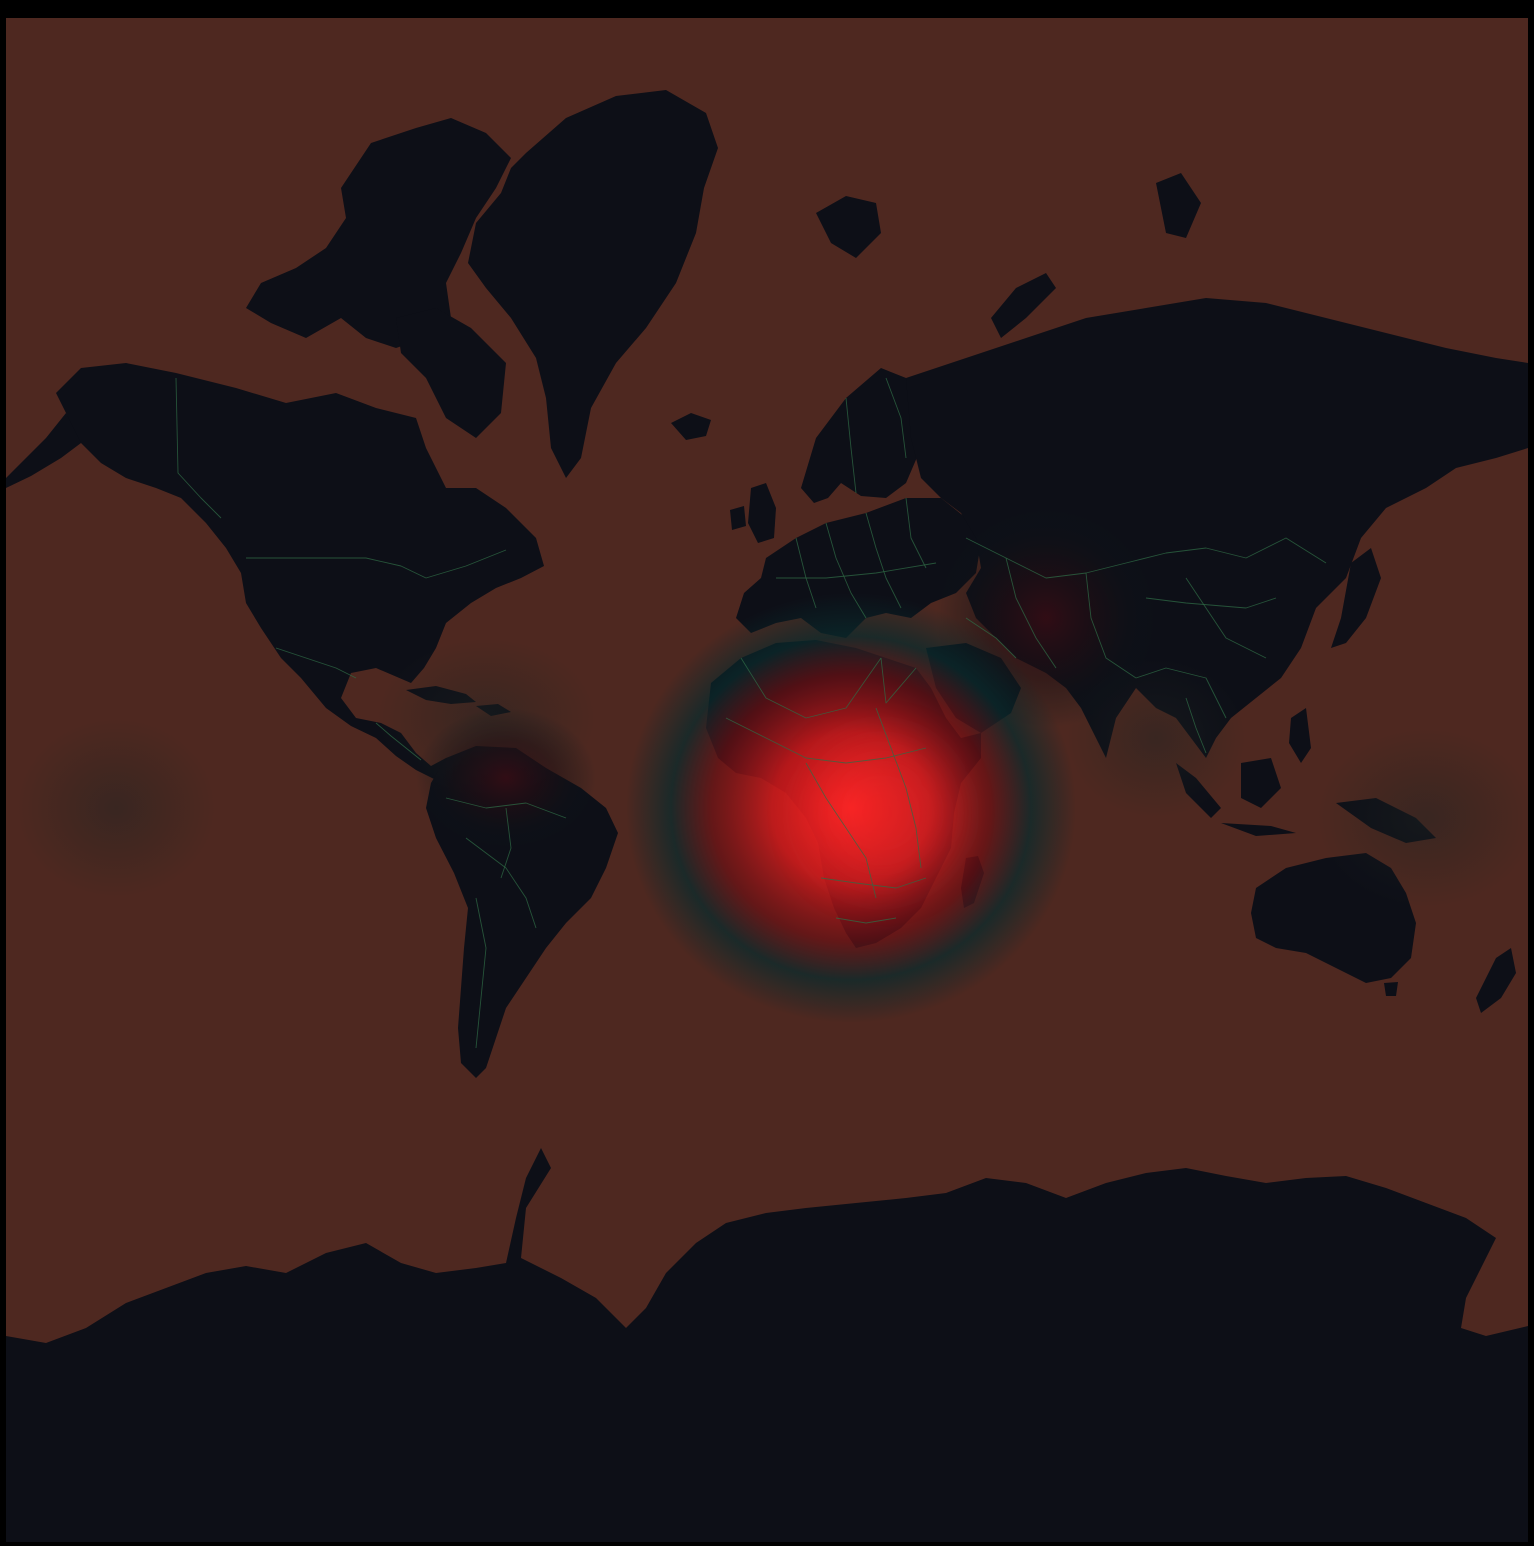  What do you see at coordinates (691, 426) in the screenshot?
I see `land-iceland` at bounding box center [691, 426].